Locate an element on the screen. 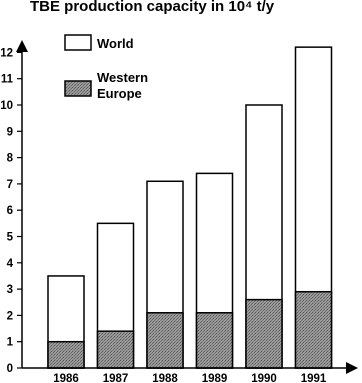  chart-title: TBE production capacity in 10⁴ t/y is located at coordinates (152, 7).